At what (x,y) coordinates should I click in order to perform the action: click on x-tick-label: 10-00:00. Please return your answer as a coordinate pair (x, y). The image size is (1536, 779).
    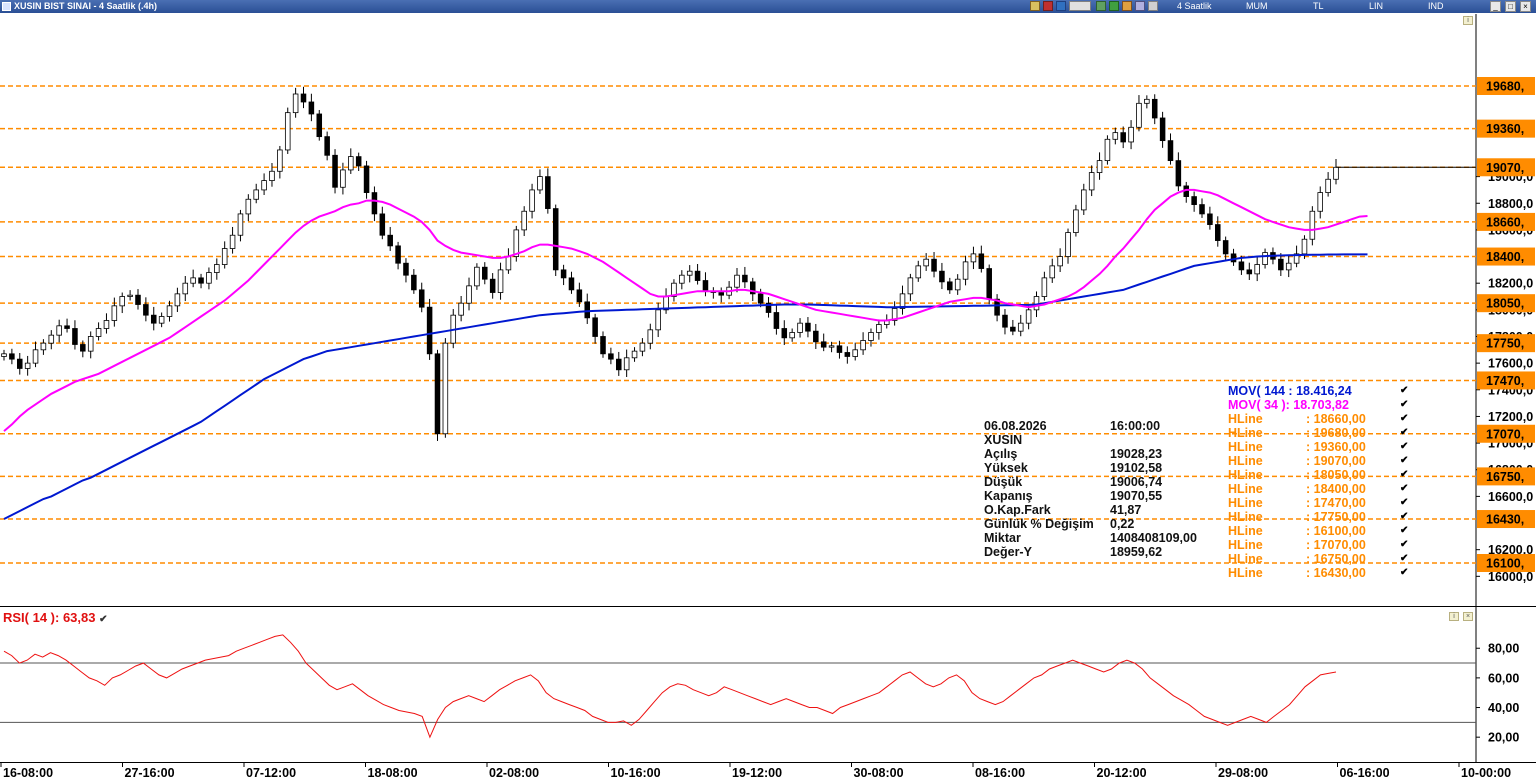
    Looking at the image, I should click on (1486, 772).